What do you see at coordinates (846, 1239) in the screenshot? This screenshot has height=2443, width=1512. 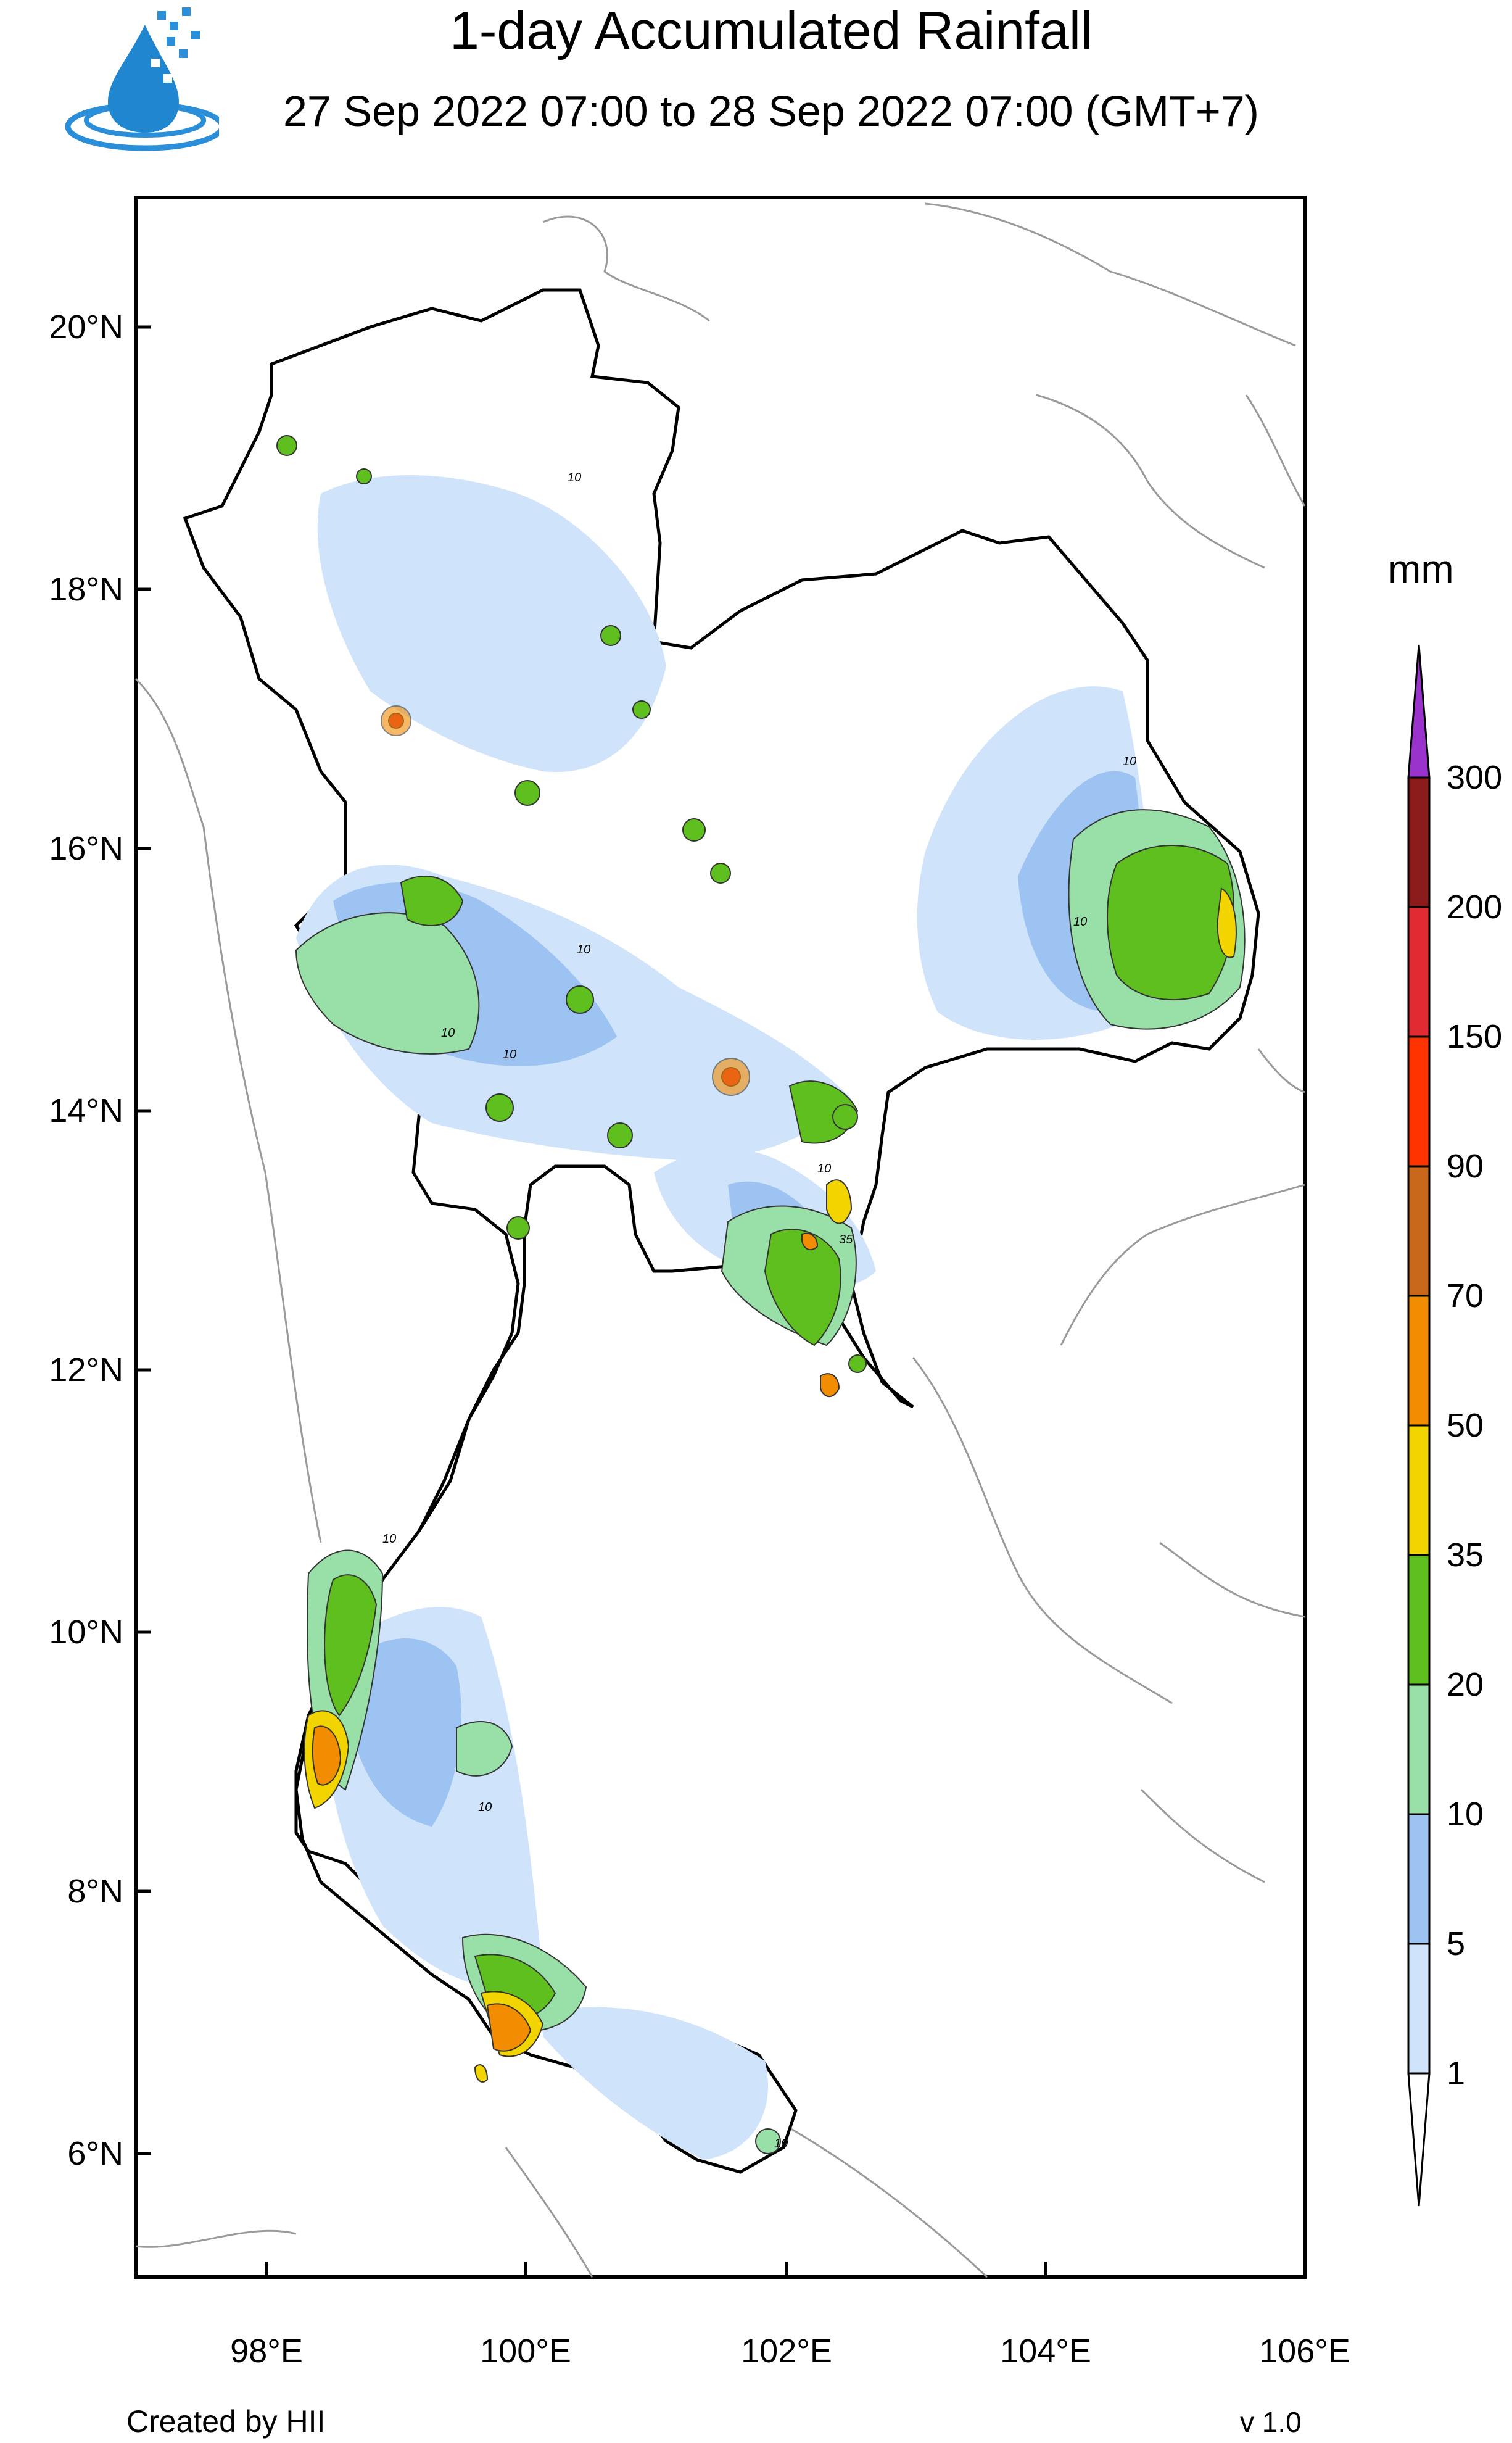 I see `contour-label: 35` at bounding box center [846, 1239].